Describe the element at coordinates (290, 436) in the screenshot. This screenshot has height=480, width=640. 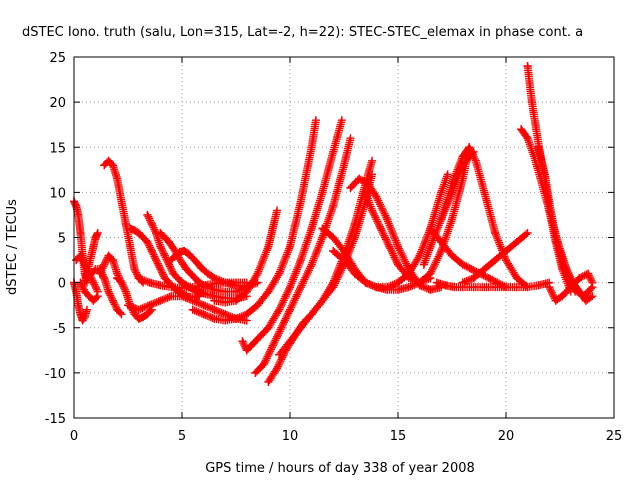
I see `x-tick-label: 10` at that location.